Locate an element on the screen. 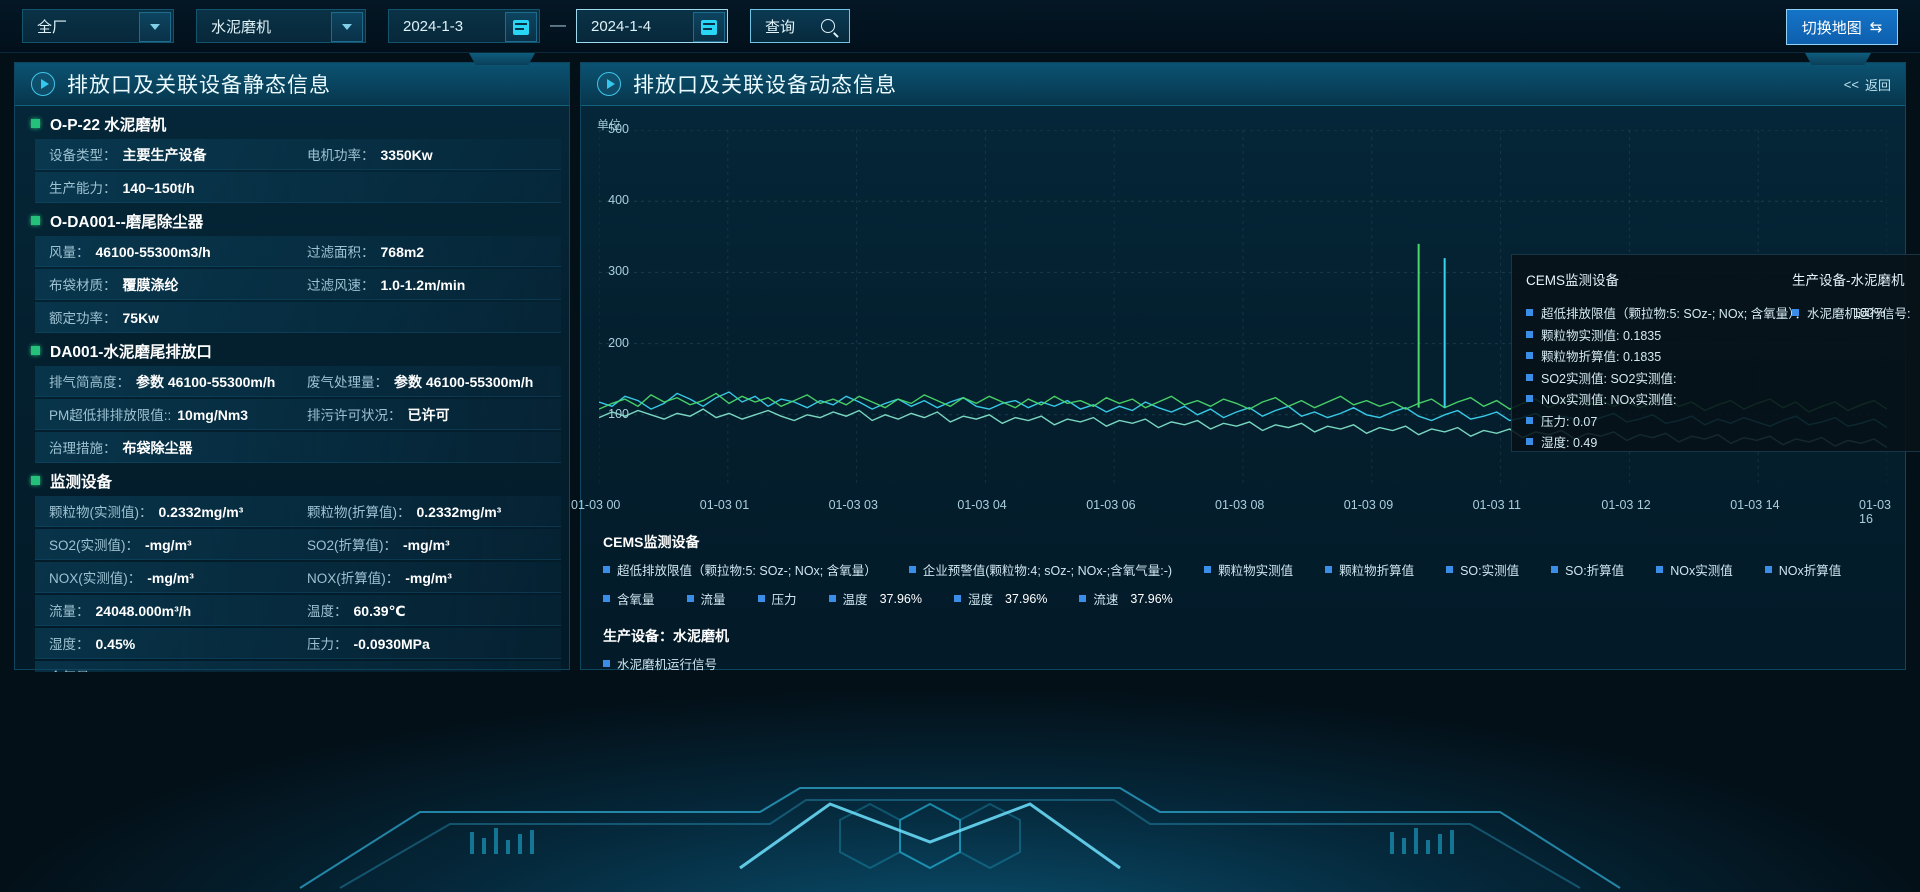  legend-item: 颗粒物折算值 is located at coordinates (1369, 569).